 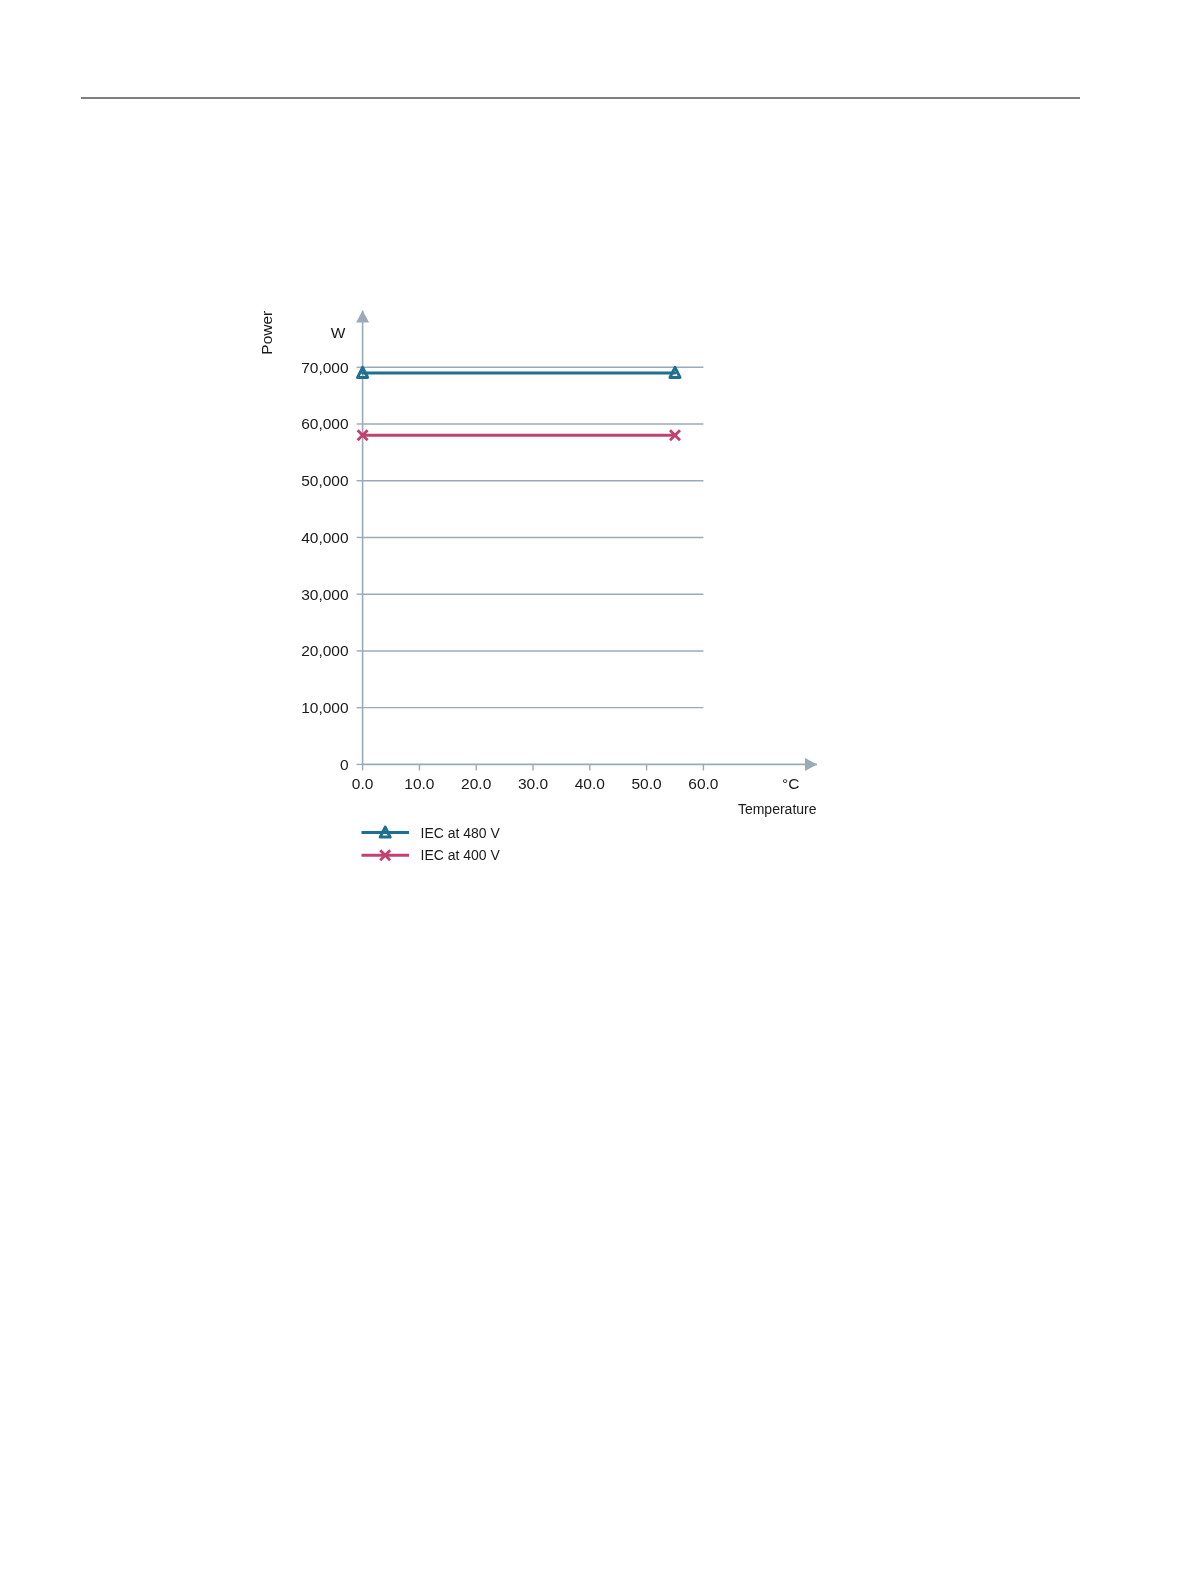 I want to click on y-tick-label: 0, so click(x=344, y=764).